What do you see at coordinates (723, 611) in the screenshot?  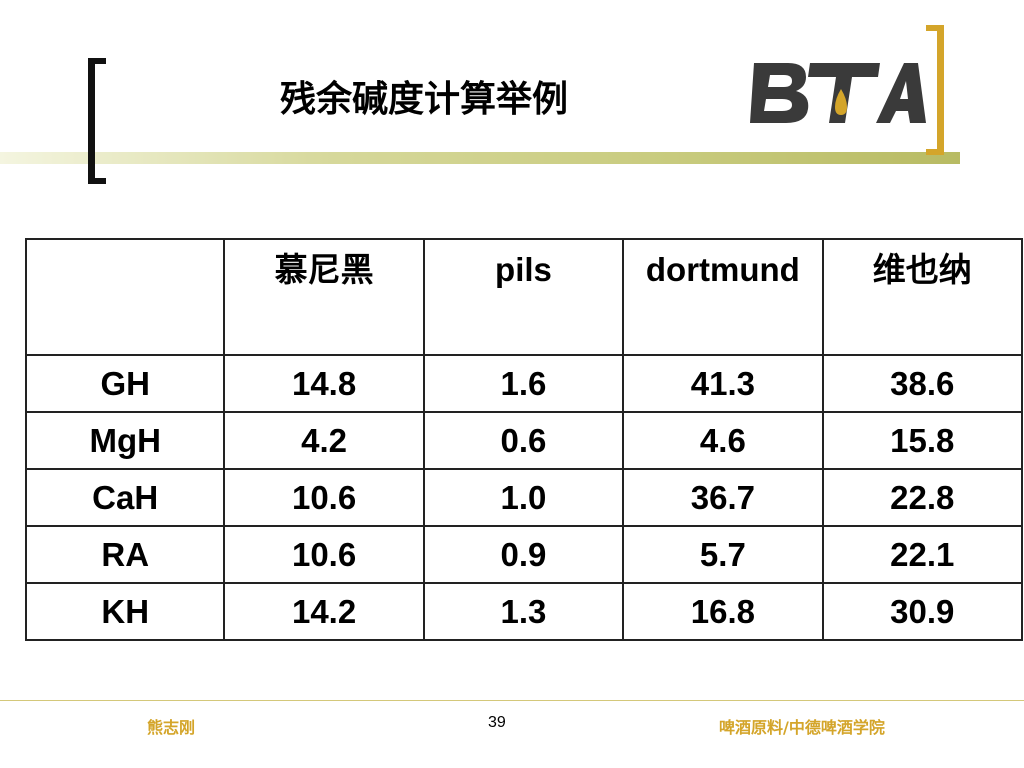 I see `table-cell: 16.8` at bounding box center [723, 611].